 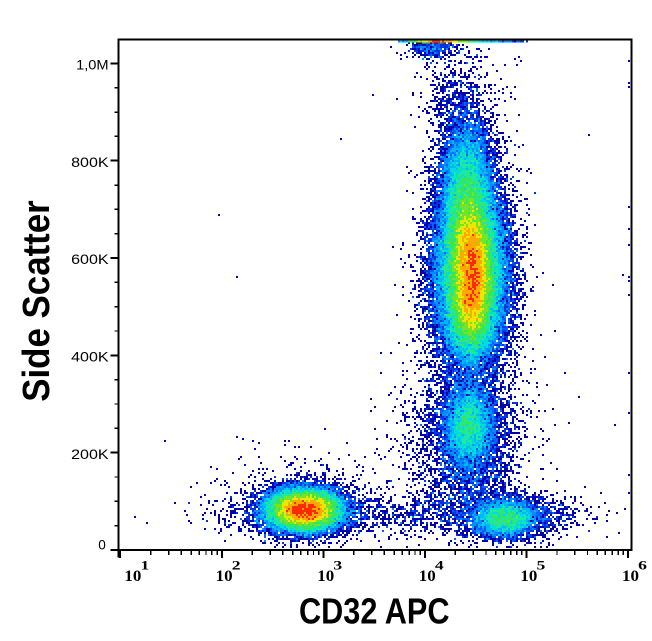 What do you see at coordinates (92, 65) in the screenshot?
I see `svg-text: 1,0M` at bounding box center [92, 65].